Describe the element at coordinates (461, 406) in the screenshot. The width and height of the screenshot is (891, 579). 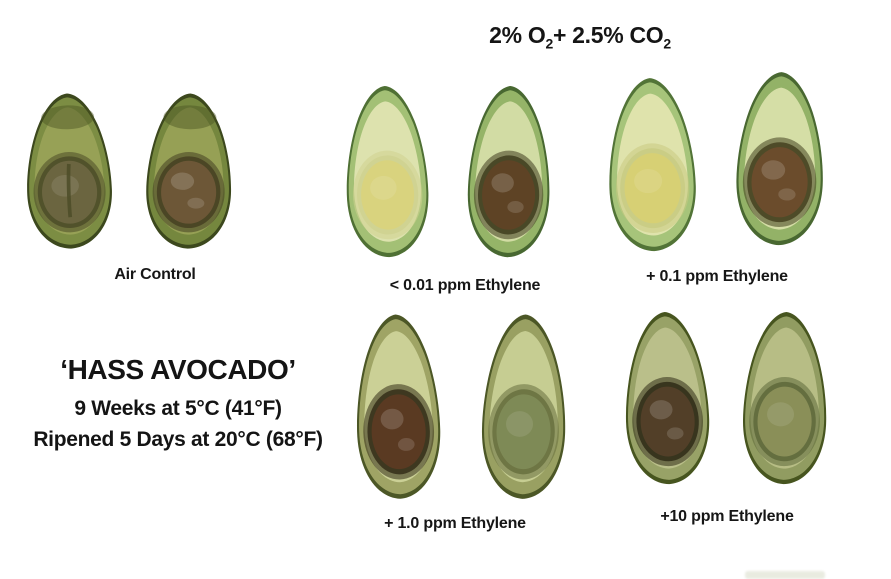
I see `photo-pair-1-0-ppm` at that location.